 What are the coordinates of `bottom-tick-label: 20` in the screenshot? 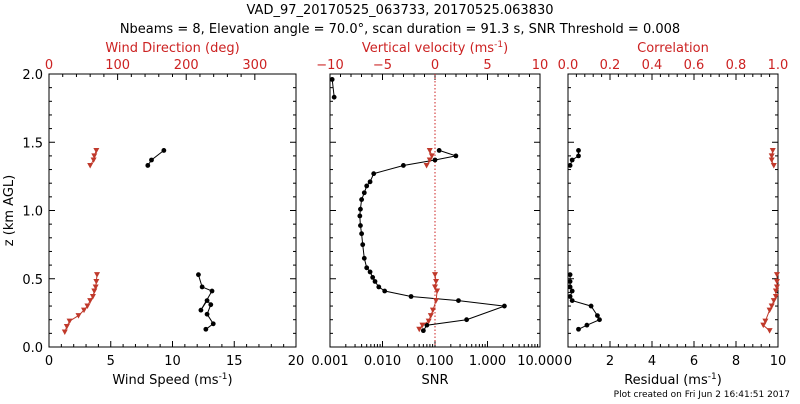 It's located at (296, 361).